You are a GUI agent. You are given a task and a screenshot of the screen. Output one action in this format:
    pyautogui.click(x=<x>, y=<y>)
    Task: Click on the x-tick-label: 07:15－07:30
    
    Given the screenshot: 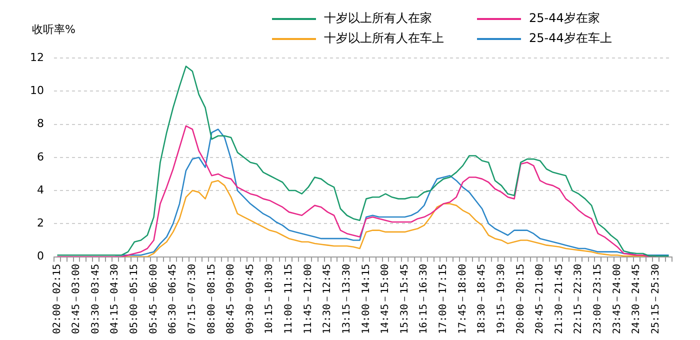 What is the action you would take?
    pyautogui.click(x=192, y=299)
    